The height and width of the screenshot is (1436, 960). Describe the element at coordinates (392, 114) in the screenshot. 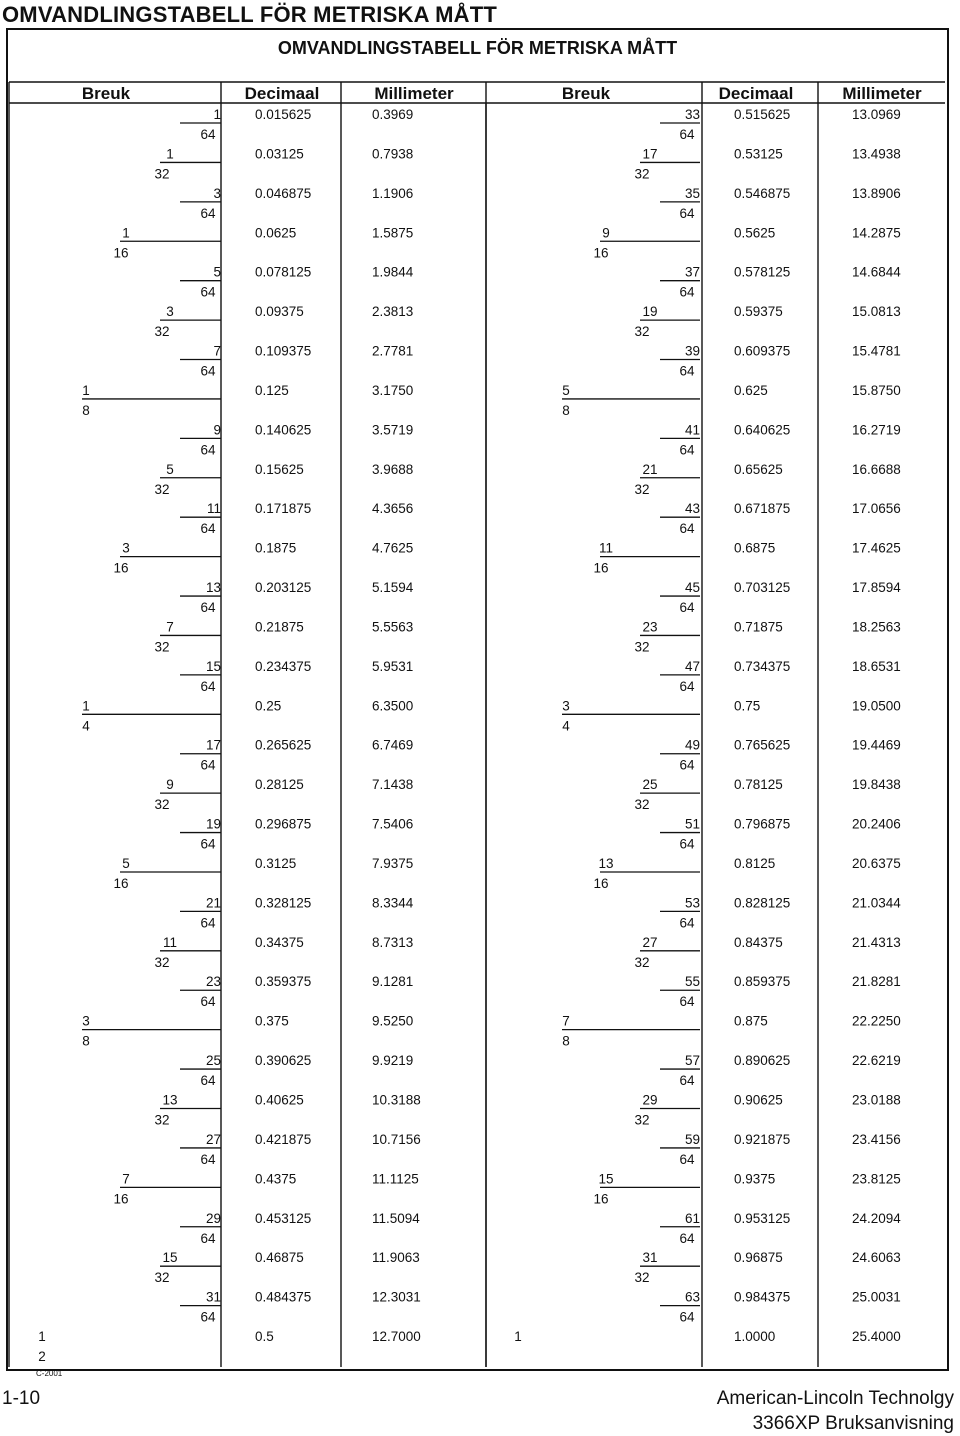

I see `millimeter-value: 0.3969` at that location.